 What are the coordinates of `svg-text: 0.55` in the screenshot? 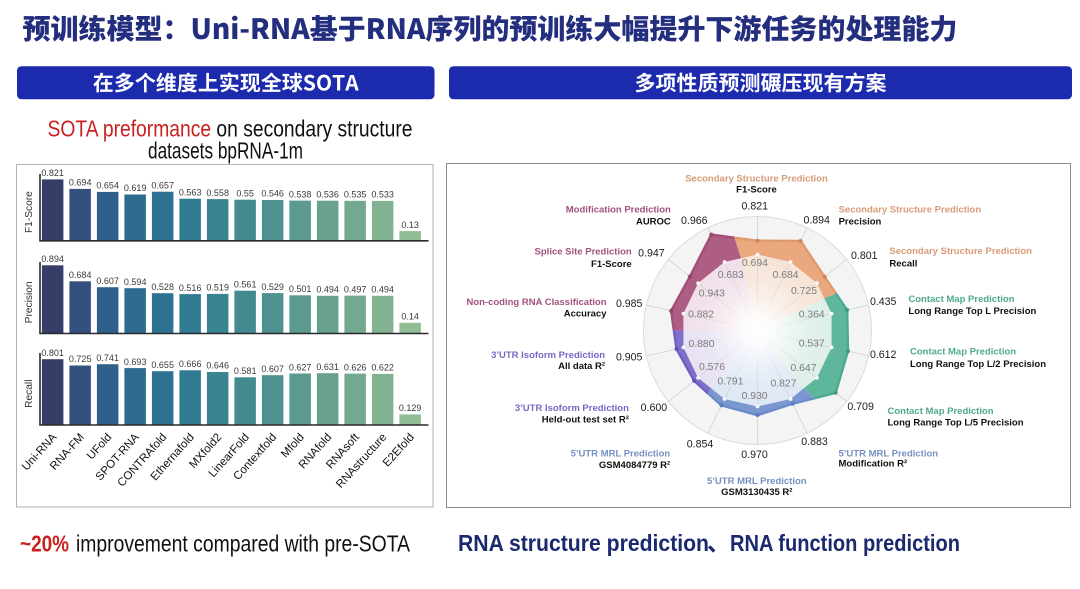 It's located at (245, 193).